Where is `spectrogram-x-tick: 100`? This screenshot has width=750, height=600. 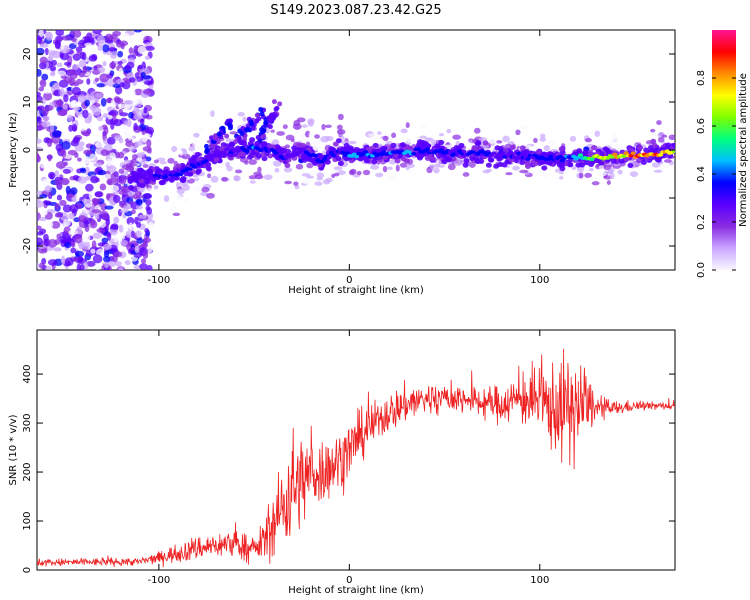
spectrogram-x-tick: 100 is located at coordinates (539, 280).